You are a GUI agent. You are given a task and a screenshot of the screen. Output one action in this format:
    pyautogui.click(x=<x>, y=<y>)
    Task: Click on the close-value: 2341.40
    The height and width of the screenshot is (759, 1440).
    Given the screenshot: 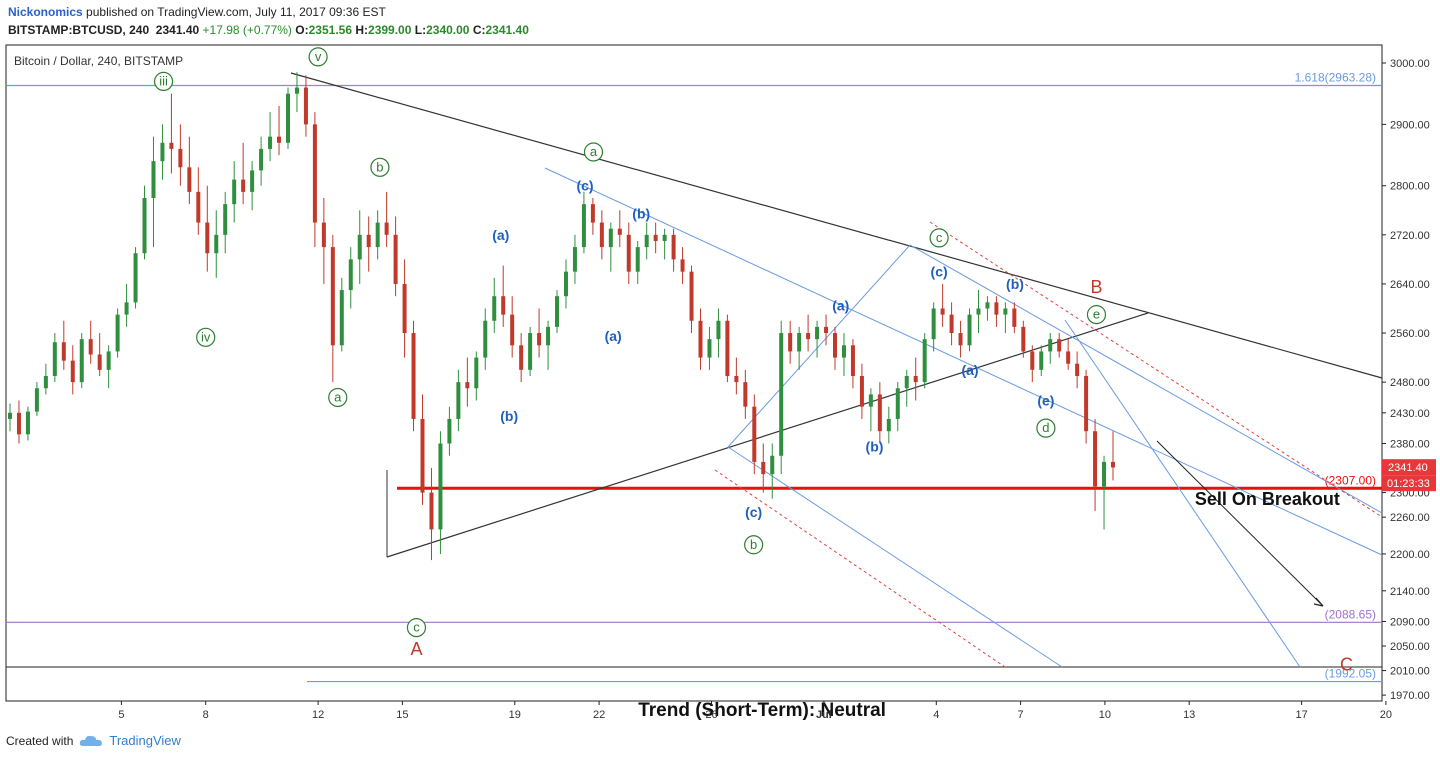 What is the action you would take?
    pyautogui.click(x=507, y=30)
    